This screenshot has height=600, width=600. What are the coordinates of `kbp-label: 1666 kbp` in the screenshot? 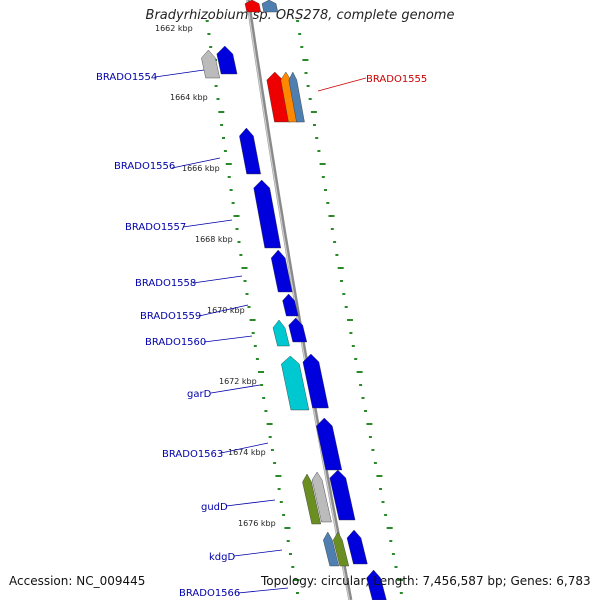 It's located at (201, 168).